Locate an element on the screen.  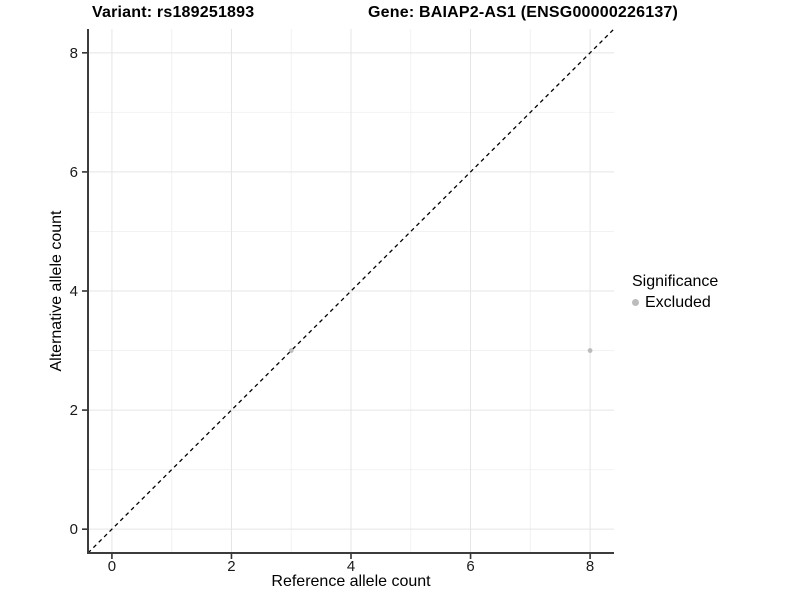
legend-title: Significance is located at coordinates (675, 281).